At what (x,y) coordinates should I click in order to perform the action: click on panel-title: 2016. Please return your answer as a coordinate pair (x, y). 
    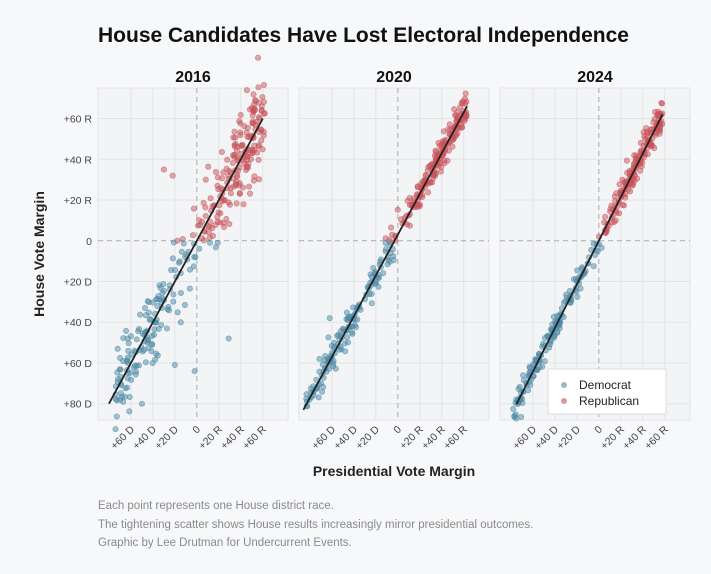
    Looking at the image, I should click on (193, 77).